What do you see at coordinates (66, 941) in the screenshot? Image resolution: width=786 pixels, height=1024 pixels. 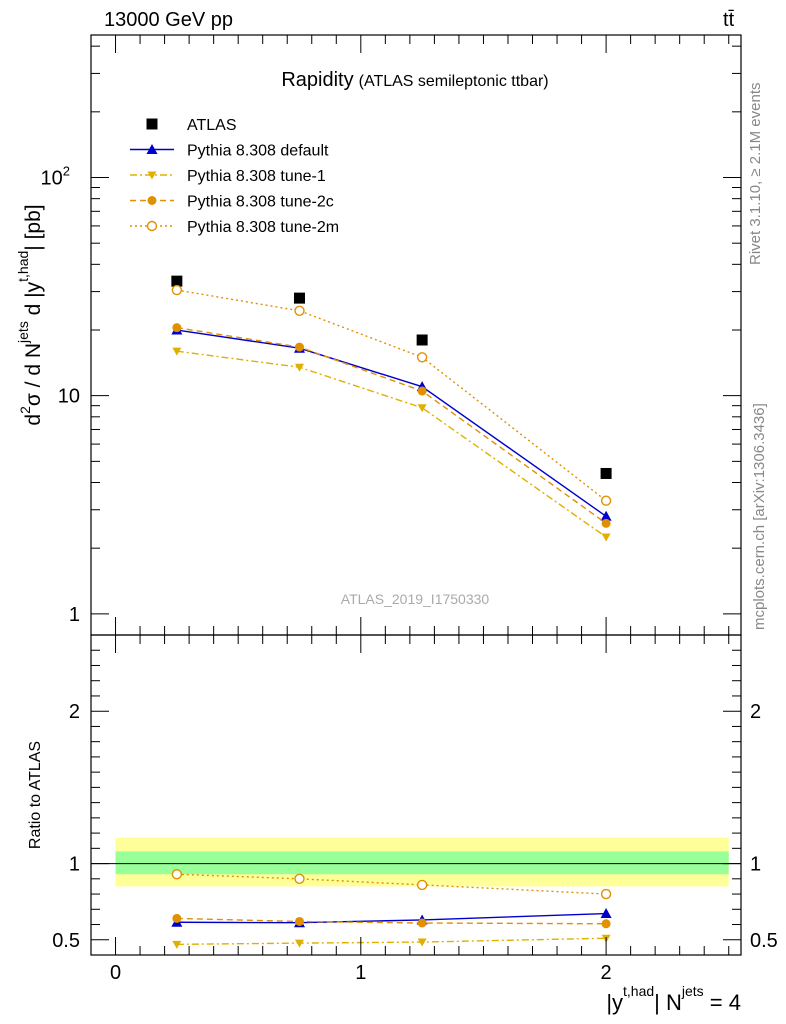 I see `ratio-ytick-label-left-0: 0.5` at bounding box center [66, 941].